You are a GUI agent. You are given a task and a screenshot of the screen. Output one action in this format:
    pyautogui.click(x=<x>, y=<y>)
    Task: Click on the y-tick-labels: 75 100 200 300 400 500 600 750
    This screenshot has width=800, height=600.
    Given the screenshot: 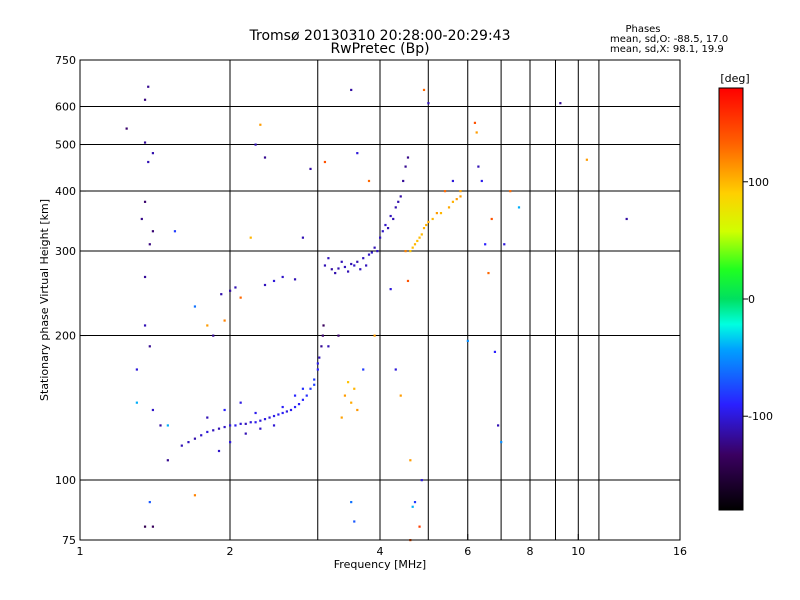 What is the action you would take?
    pyautogui.click(x=70, y=300)
    